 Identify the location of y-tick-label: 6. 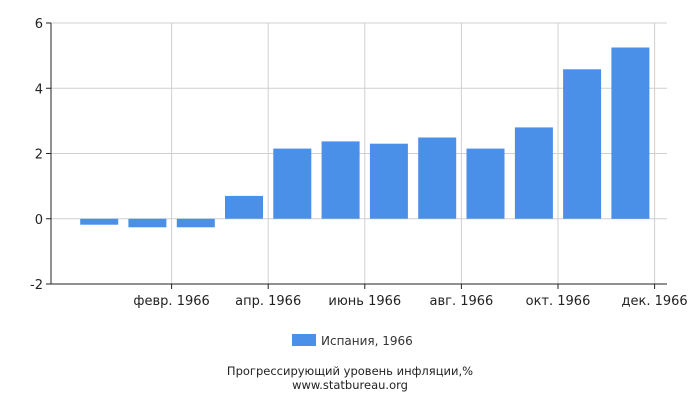
(39, 24).